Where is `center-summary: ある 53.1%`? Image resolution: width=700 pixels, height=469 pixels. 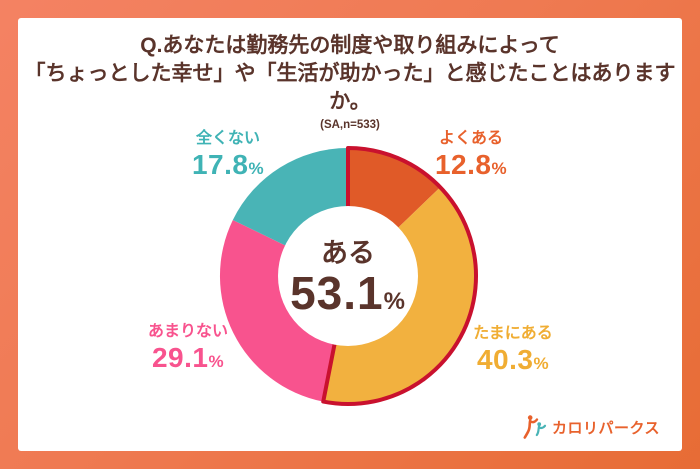 center-summary: ある 53.1% is located at coordinates (348, 281).